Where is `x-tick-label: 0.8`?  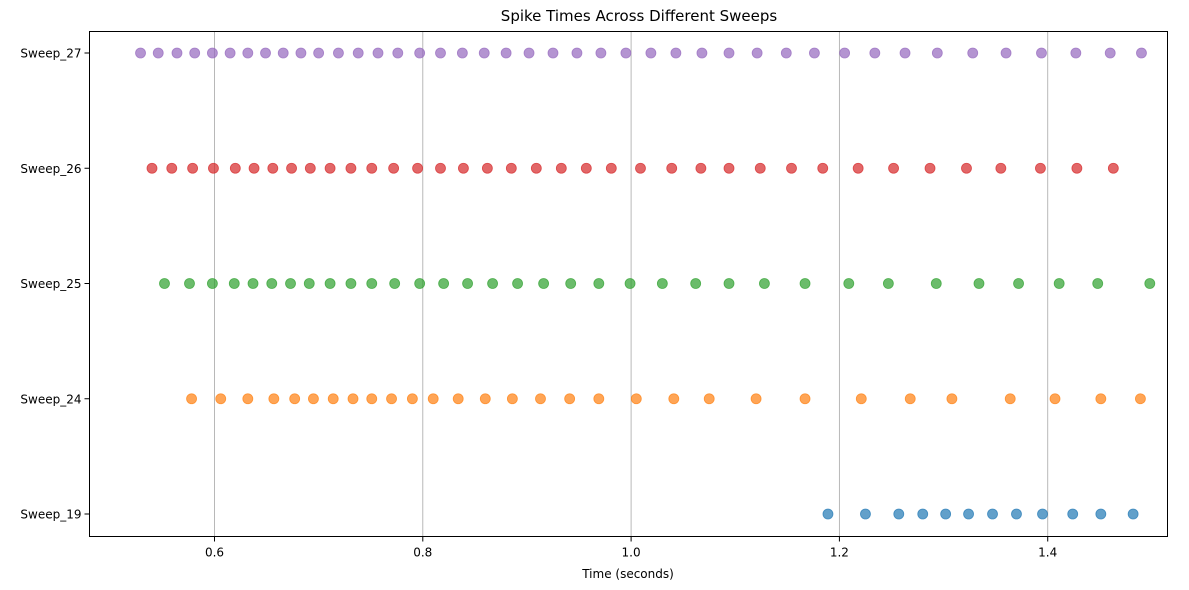
x-tick-label: 0.8 is located at coordinates (422, 553).